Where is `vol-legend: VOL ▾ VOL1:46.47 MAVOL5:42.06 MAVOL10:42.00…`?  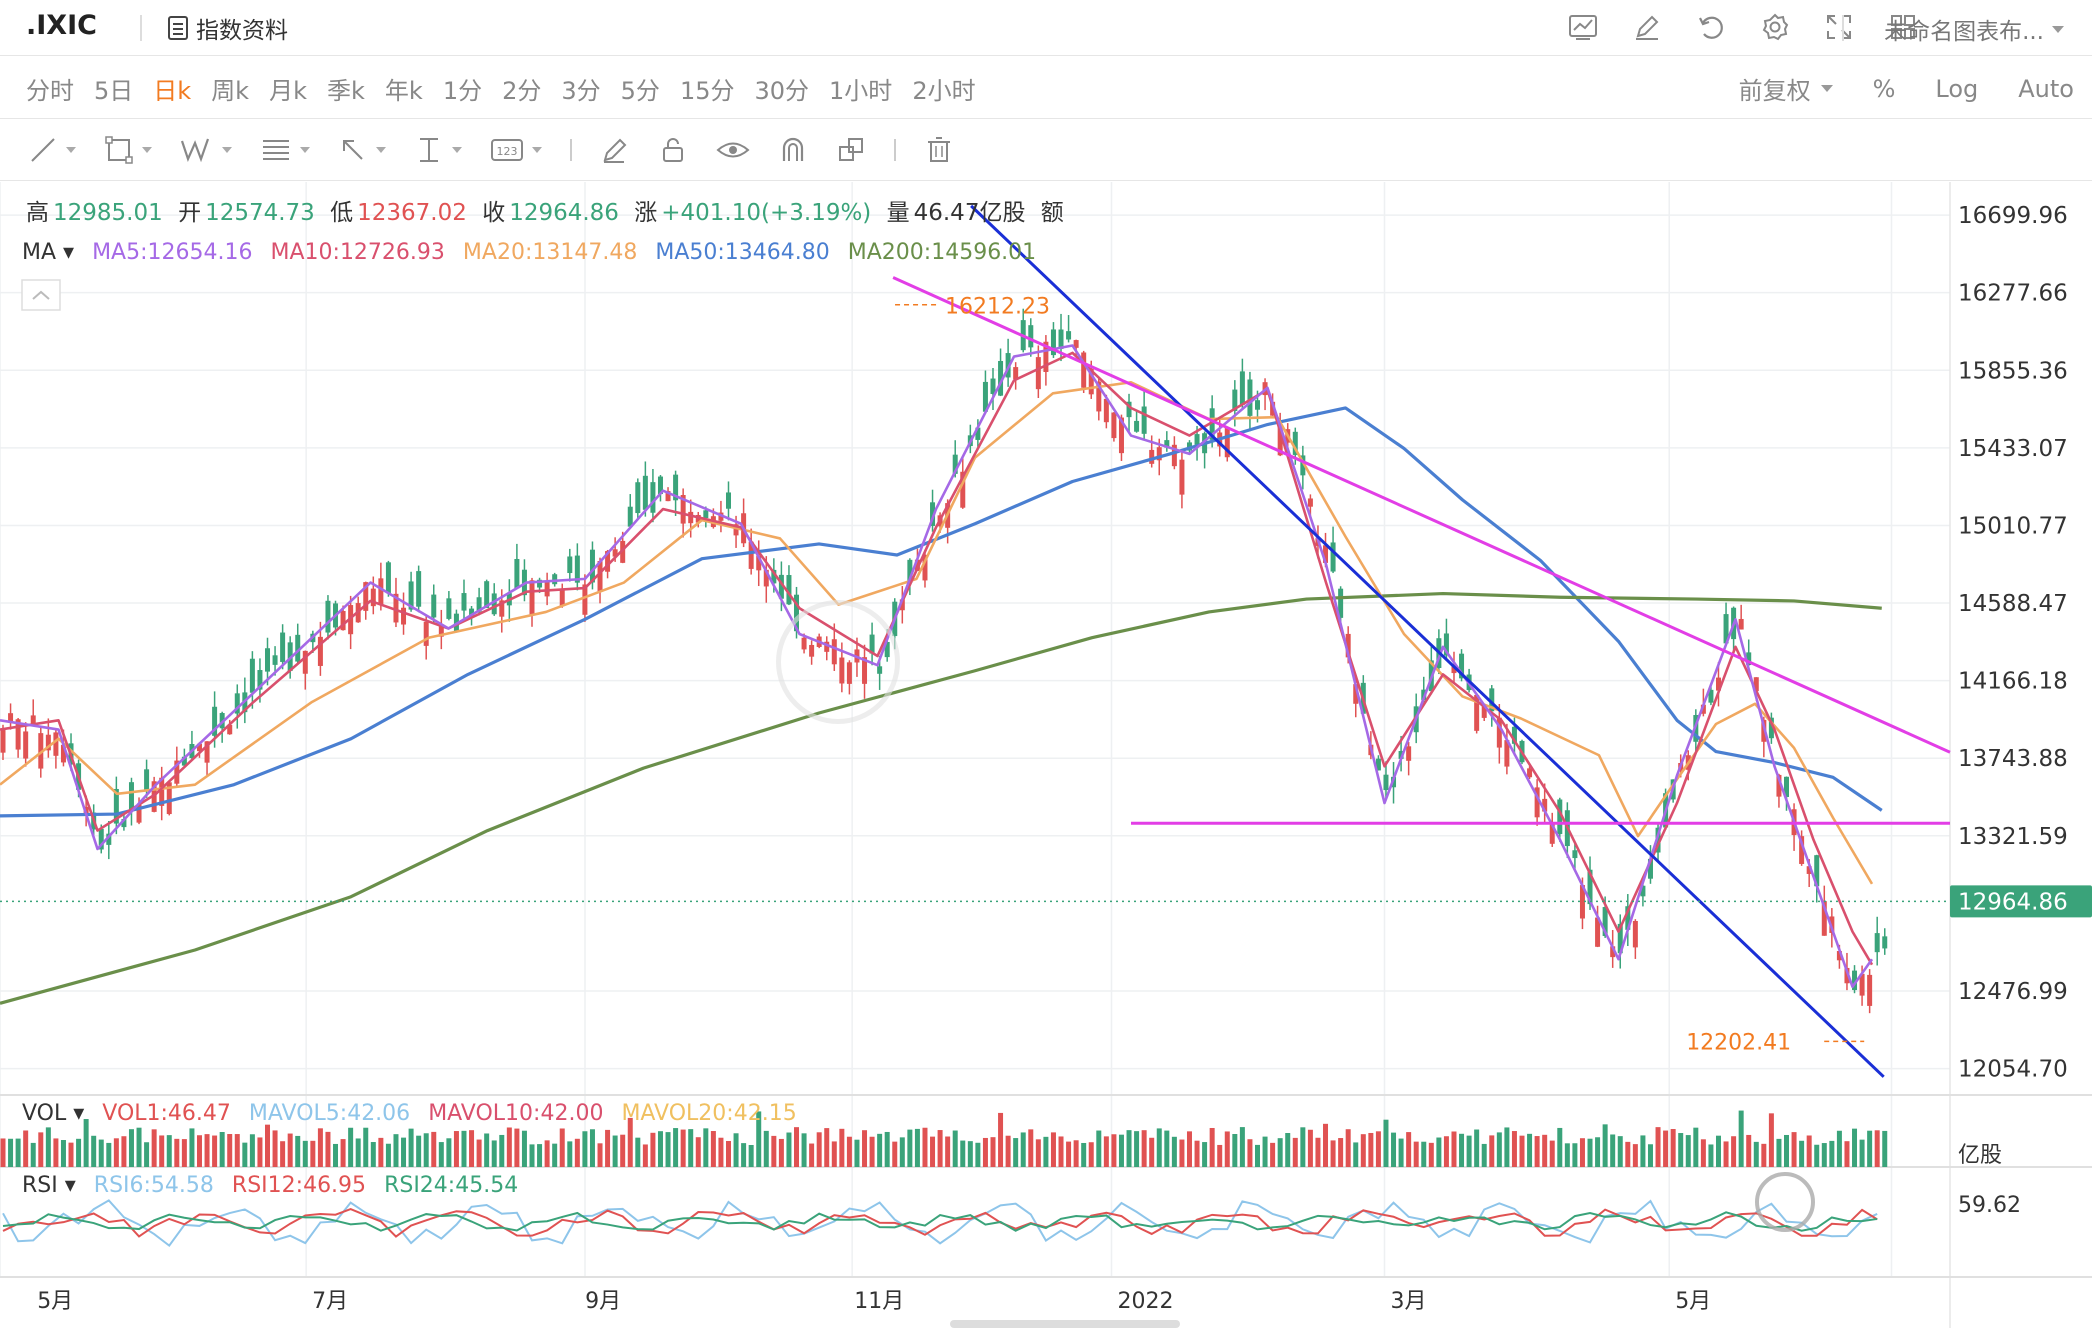
vol-legend: VOL ▾ VOL1:46.47 MAVOL5:42.06 MAVOL10:42.00… is located at coordinates (409, 1113).